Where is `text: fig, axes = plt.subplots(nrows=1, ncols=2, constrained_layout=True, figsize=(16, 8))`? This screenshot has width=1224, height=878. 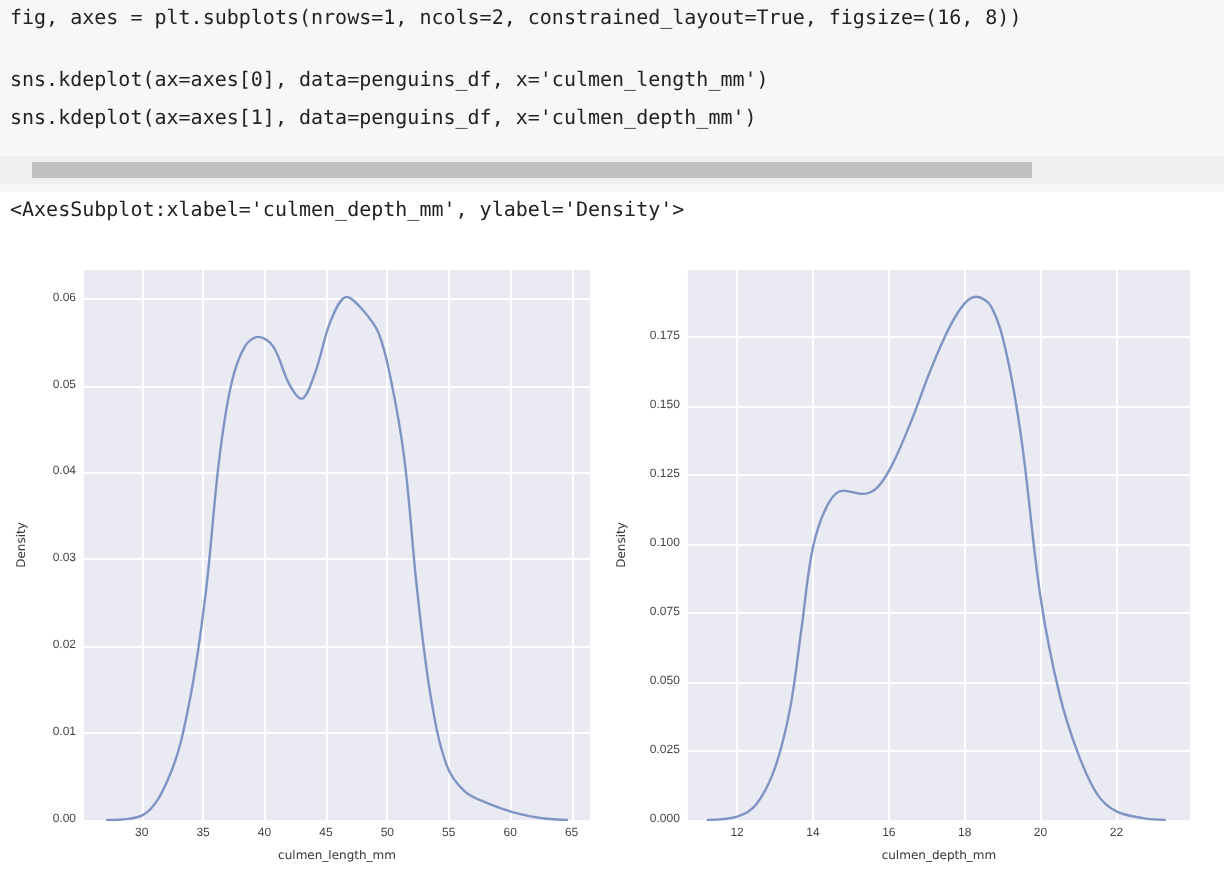 text: fig, axes = plt.subplots(nrows=1, ncols=2, constrained_layout=True, figsize=(16, 8)) is located at coordinates (516, 19).